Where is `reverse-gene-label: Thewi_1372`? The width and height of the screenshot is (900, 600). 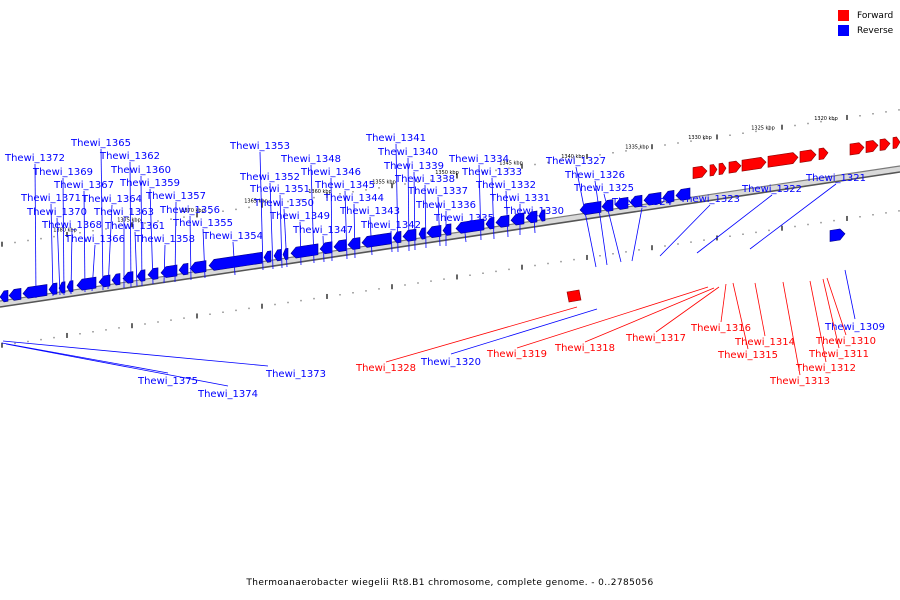
reverse-gene-label: Thewi_1372 is located at coordinates (34, 158).